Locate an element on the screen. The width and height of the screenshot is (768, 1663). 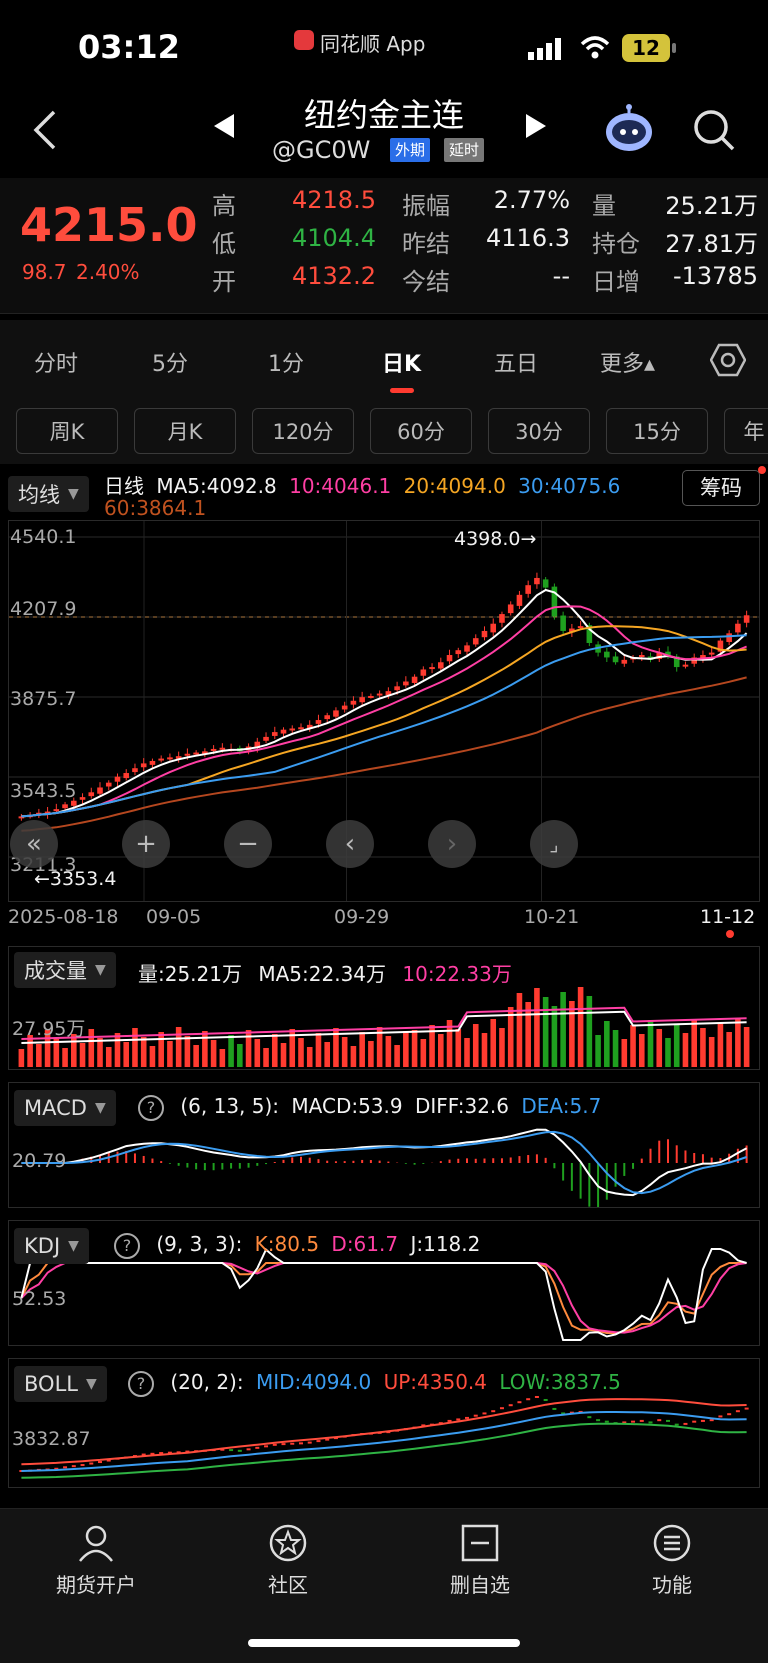
nav-remove-watchlist: 删自选 is located at coordinates (480, 1560).